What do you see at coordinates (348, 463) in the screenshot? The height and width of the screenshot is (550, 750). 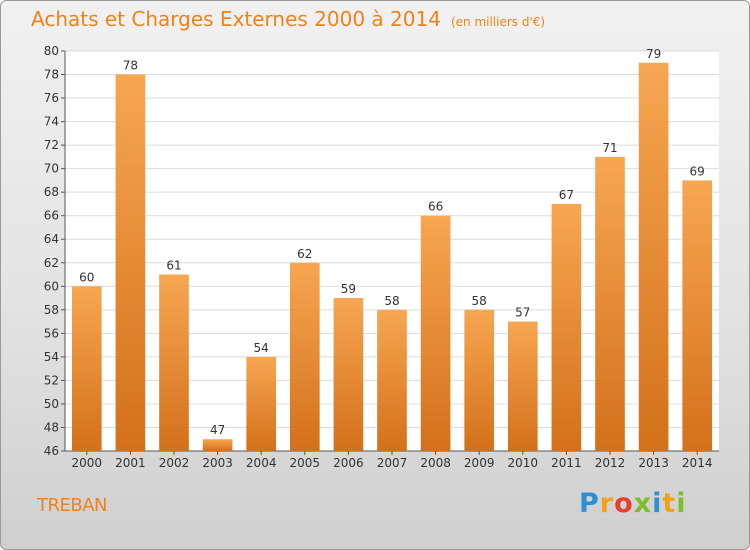 I see `x-tick-label: 2006` at bounding box center [348, 463].